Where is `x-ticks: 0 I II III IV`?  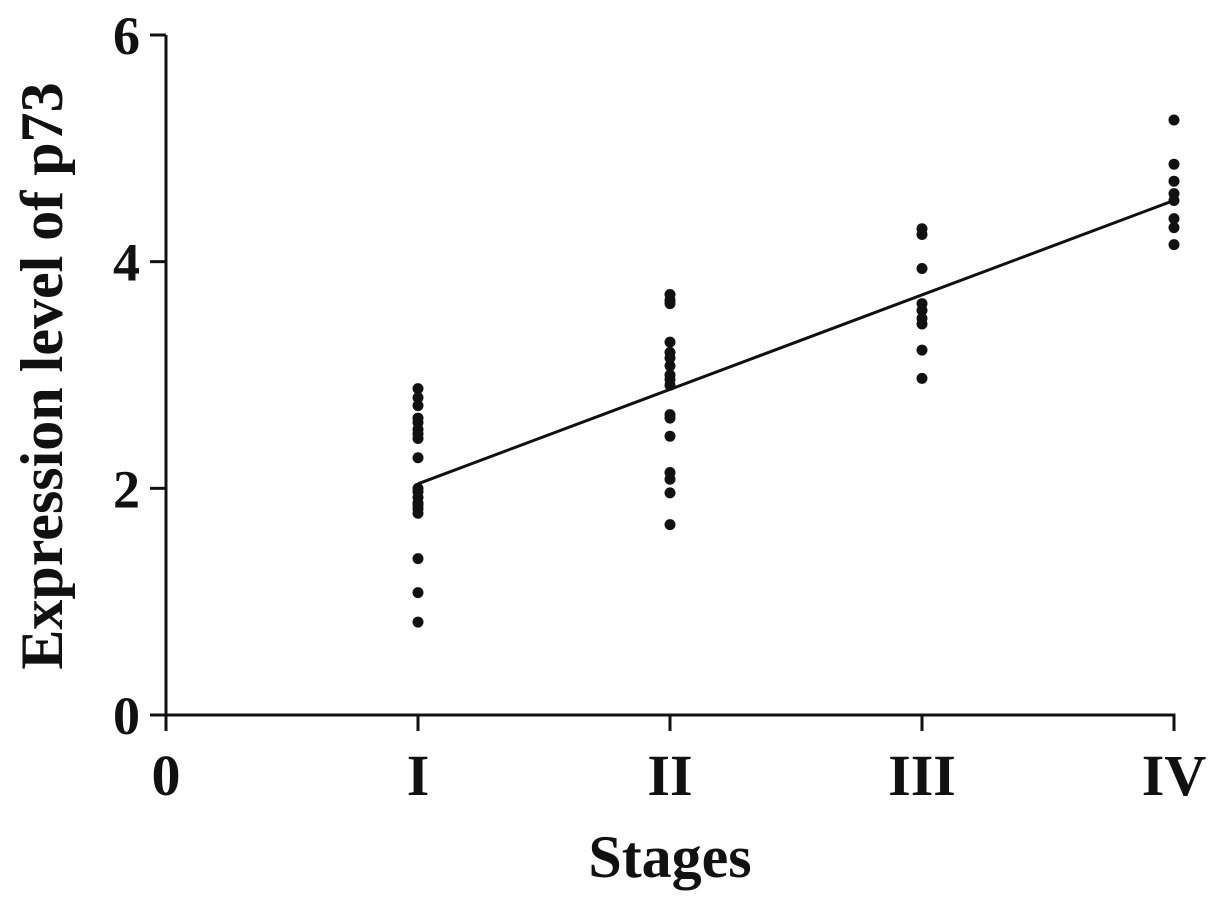 x-ticks: 0 I II III IV is located at coordinates (679, 761).